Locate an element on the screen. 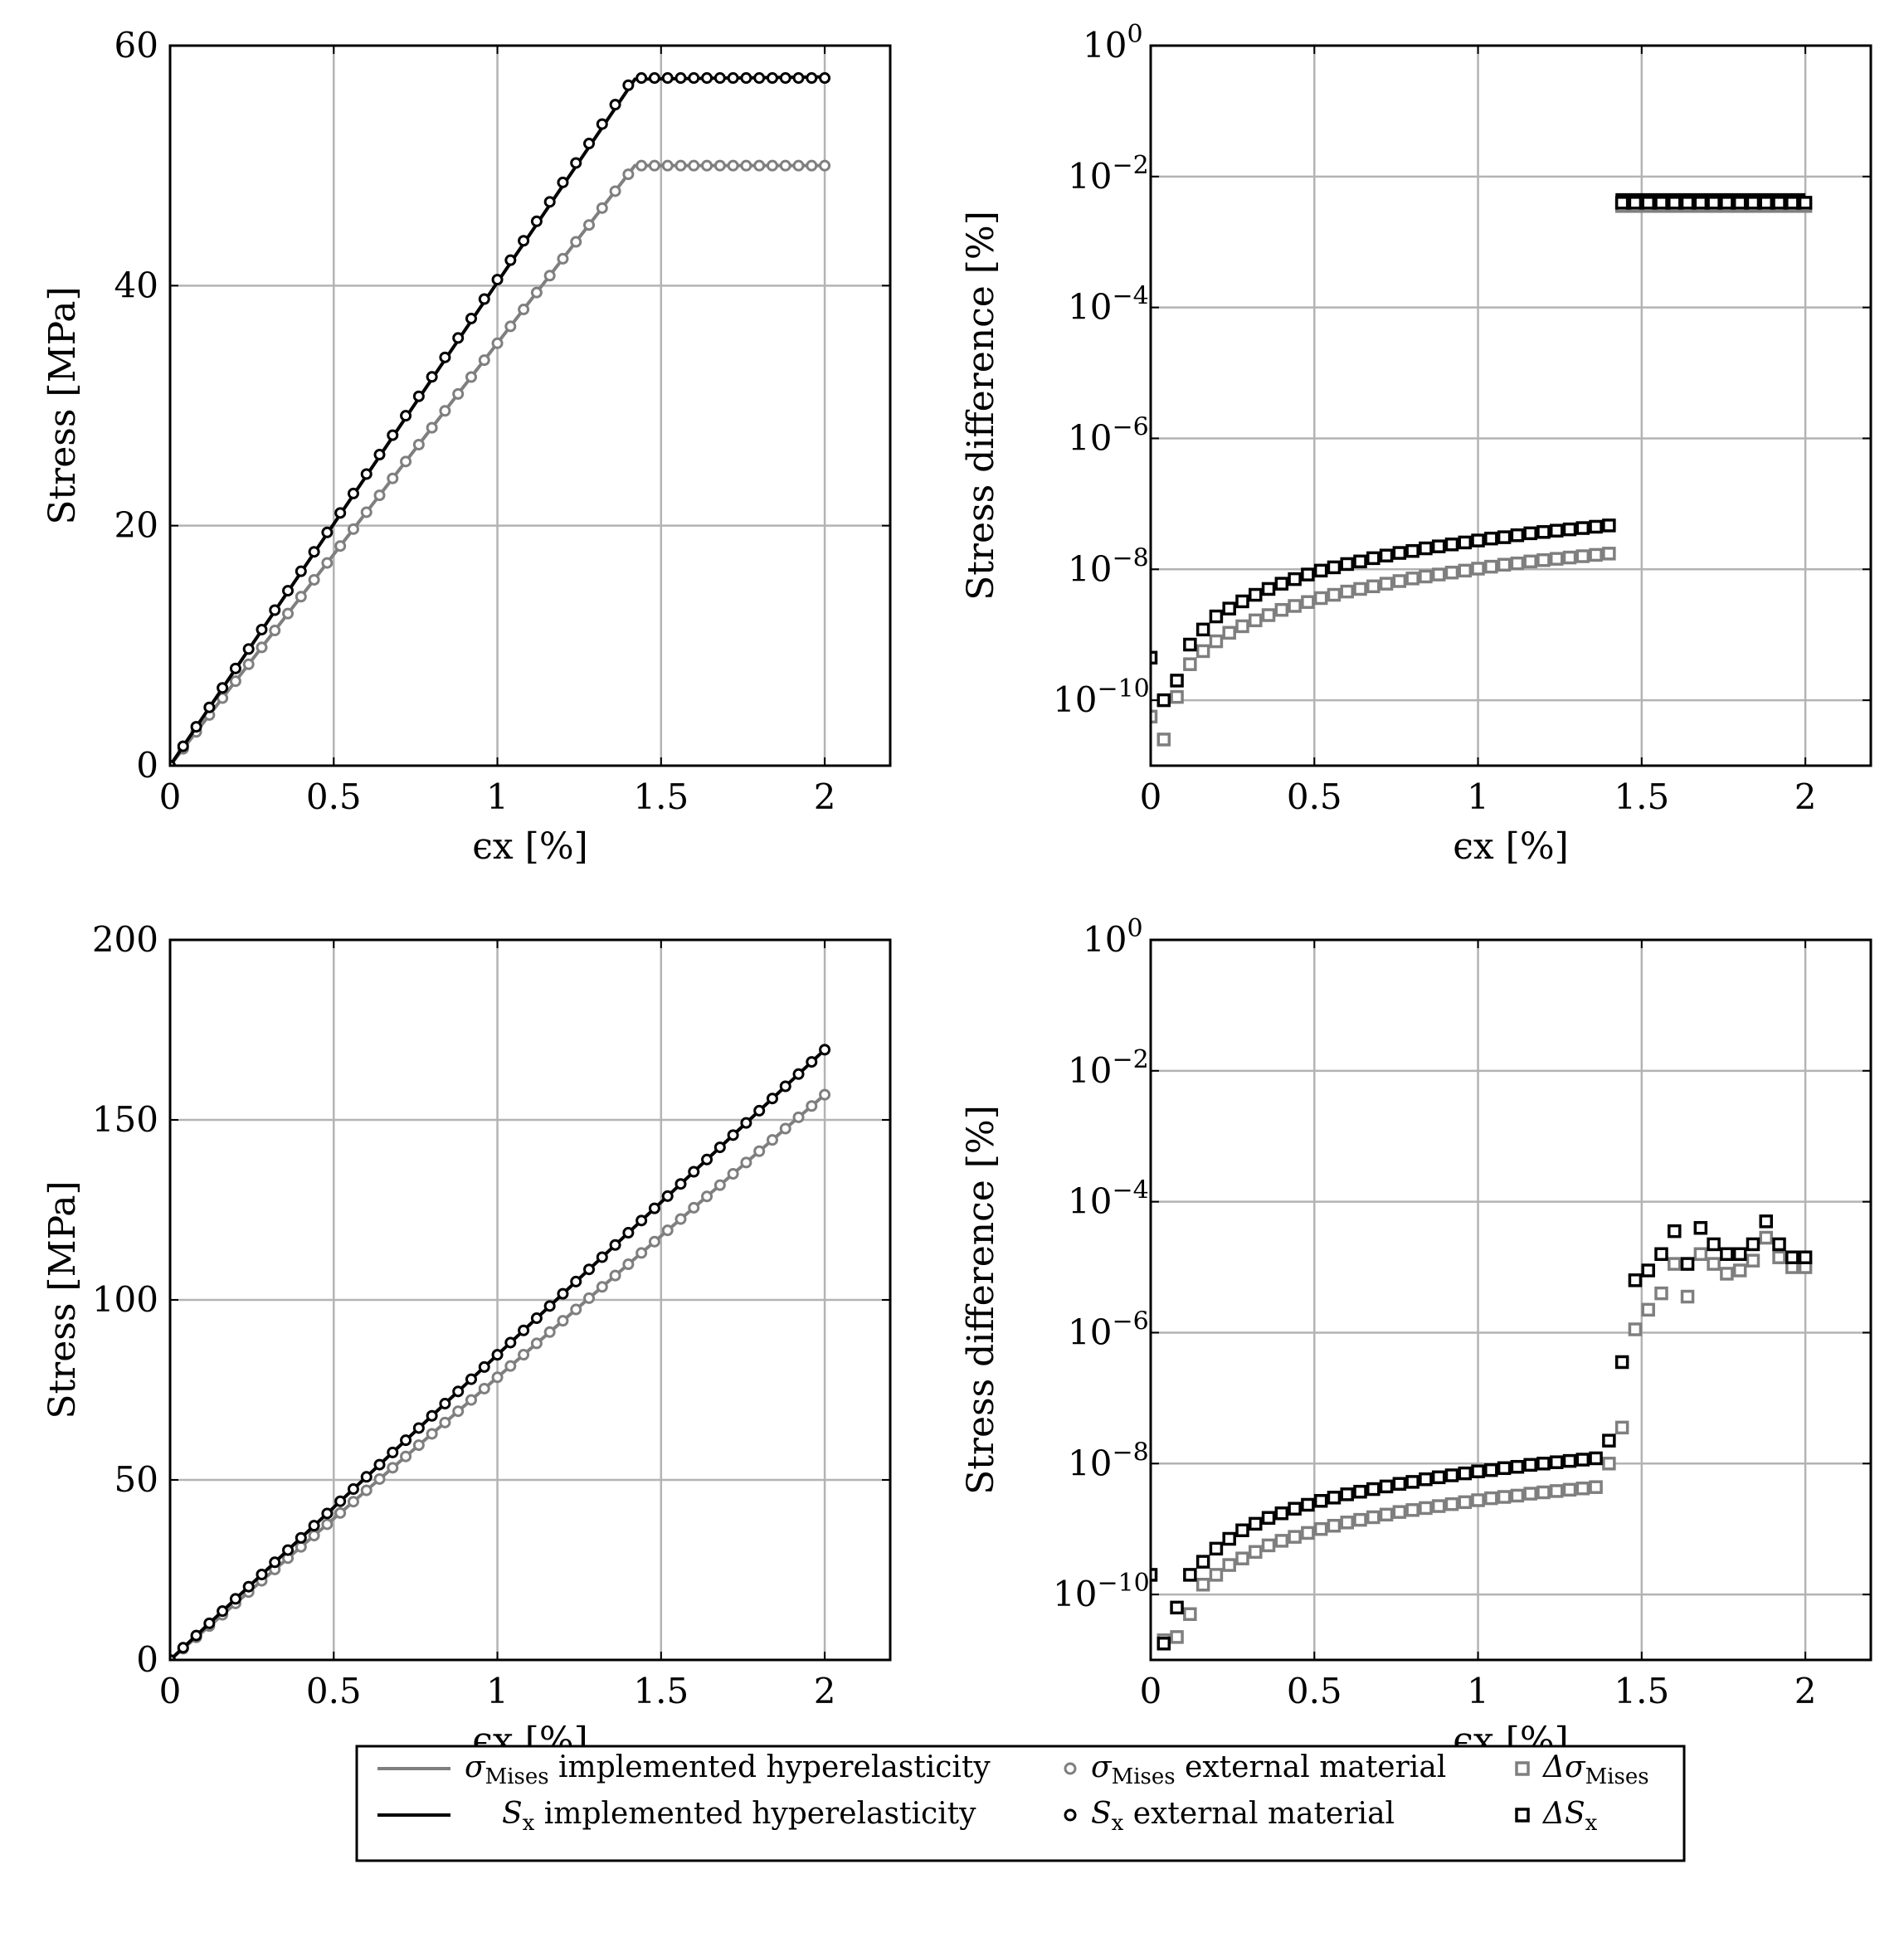  legend-label: σMises implemented hyperelasticity is located at coordinates (728, 1770).